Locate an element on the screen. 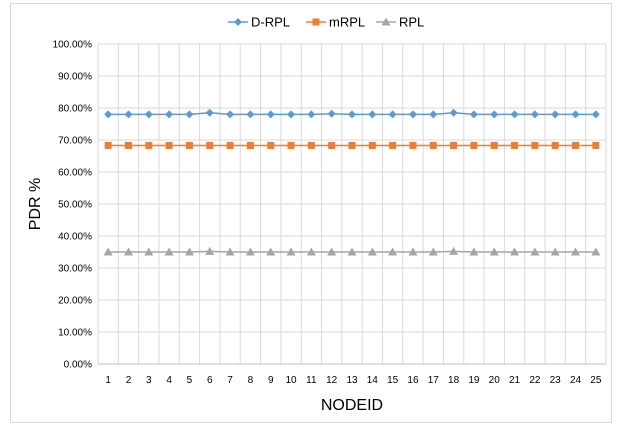 The width and height of the screenshot is (624, 428). x-tick-label: 13 is located at coordinates (352, 380).